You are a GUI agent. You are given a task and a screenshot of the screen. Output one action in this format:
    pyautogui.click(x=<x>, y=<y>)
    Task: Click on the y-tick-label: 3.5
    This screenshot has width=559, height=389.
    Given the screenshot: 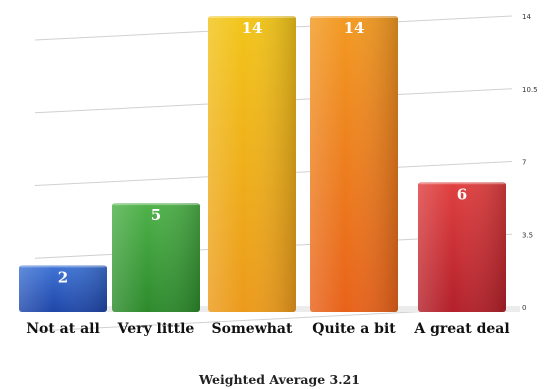 What is the action you would take?
    pyautogui.click(x=527, y=235)
    